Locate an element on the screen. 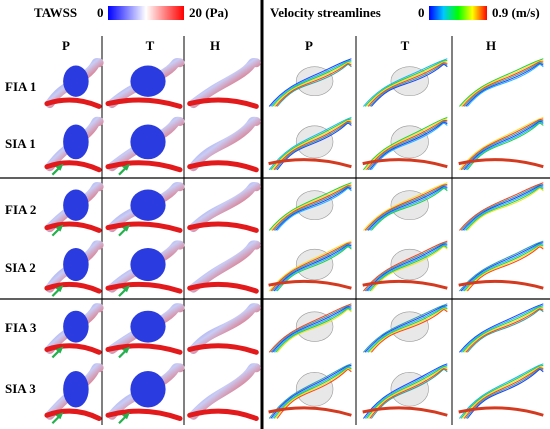  streamline-image-sia3-h is located at coordinates (501, 391).